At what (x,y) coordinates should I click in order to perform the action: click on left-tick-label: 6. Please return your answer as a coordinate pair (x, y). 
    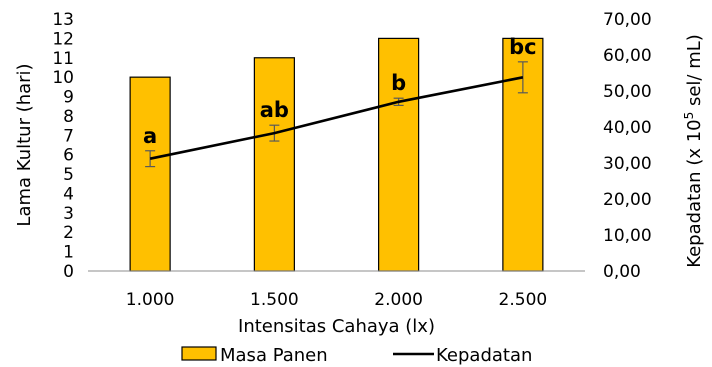
    Looking at the image, I should click on (68, 156).